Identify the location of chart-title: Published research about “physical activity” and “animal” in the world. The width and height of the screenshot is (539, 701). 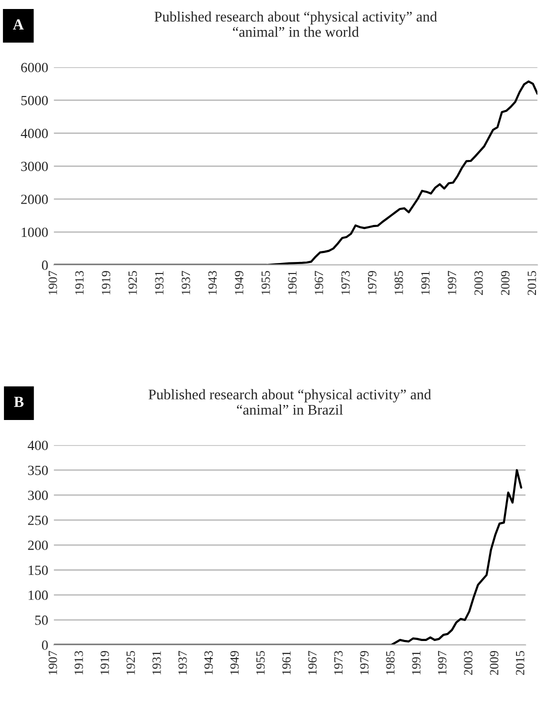
(295, 24).